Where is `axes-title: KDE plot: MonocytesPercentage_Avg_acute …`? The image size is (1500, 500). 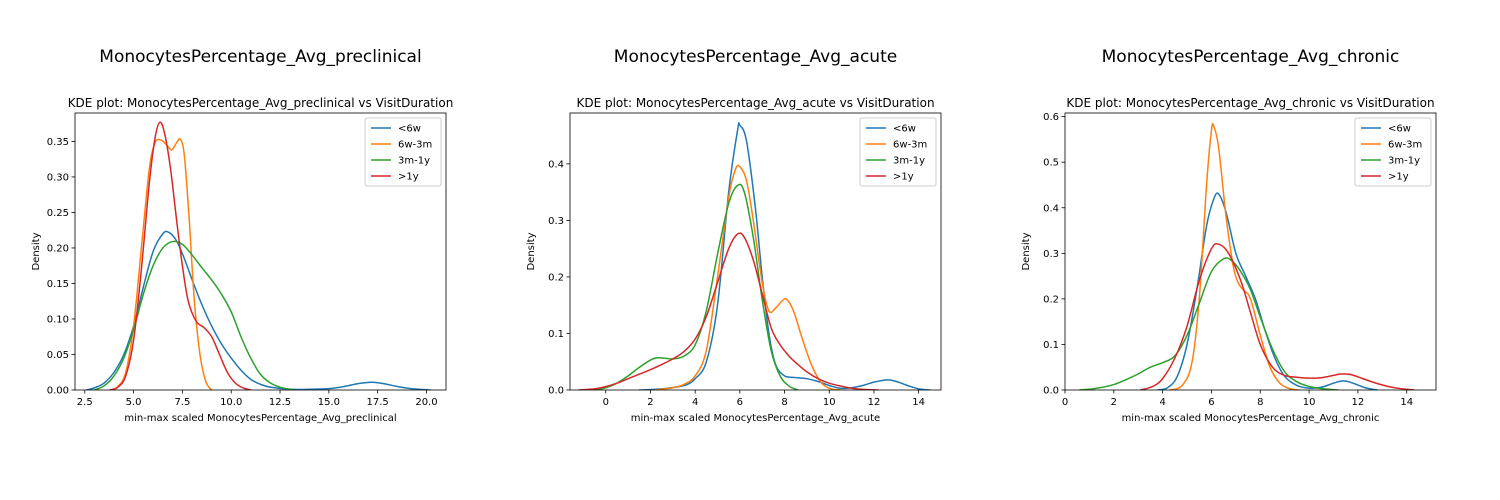 axes-title: KDE plot: MonocytesPercentage_Avg_acute … is located at coordinates (755, 103).